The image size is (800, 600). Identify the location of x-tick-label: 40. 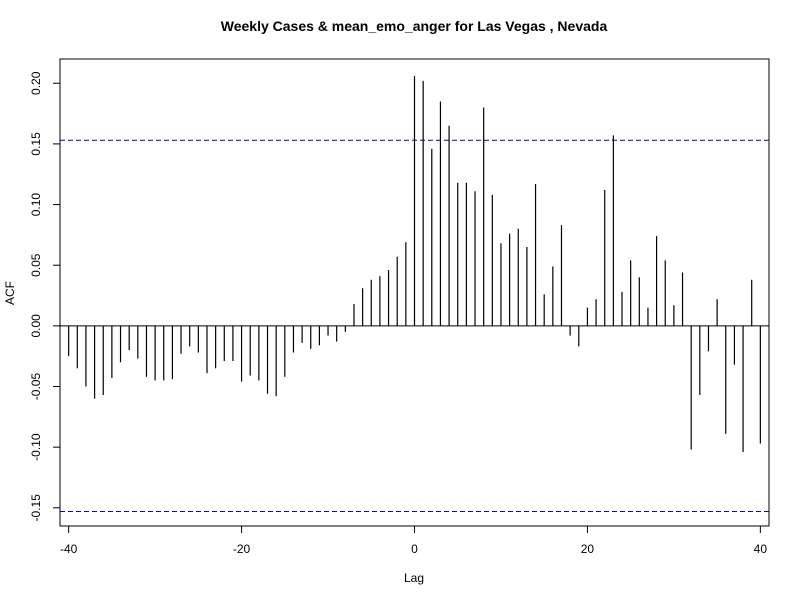
(761, 549).